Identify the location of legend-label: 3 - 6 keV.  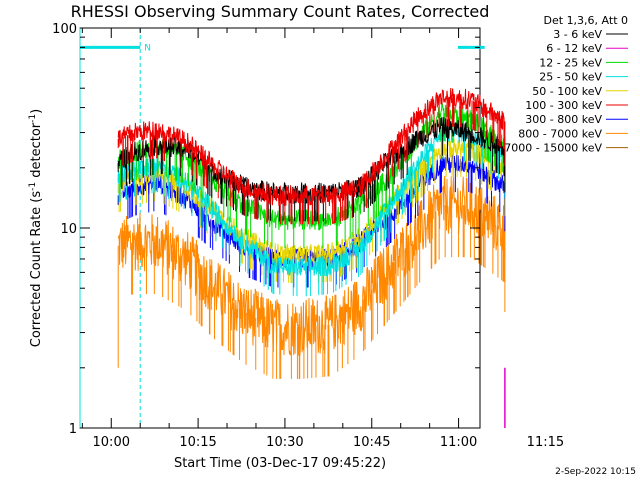
(577, 34).